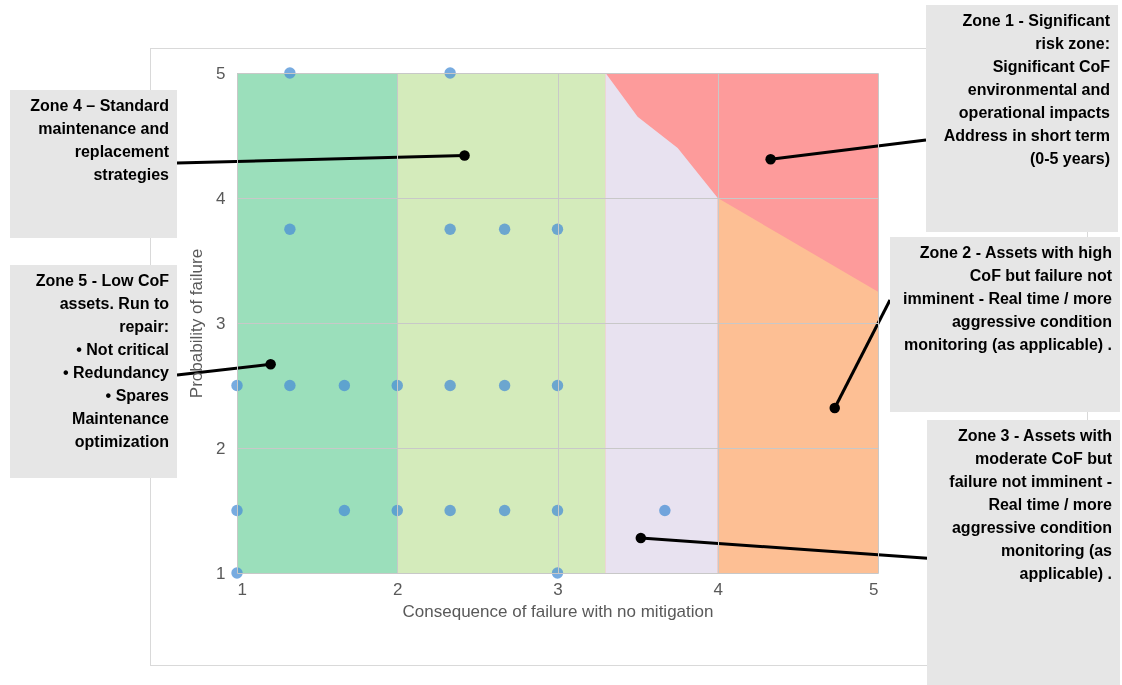 Image resolution: width=1122 pixels, height=685 pixels. Describe the element at coordinates (221, 448) in the screenshot. I see `y-tick-label: 2` at that location.